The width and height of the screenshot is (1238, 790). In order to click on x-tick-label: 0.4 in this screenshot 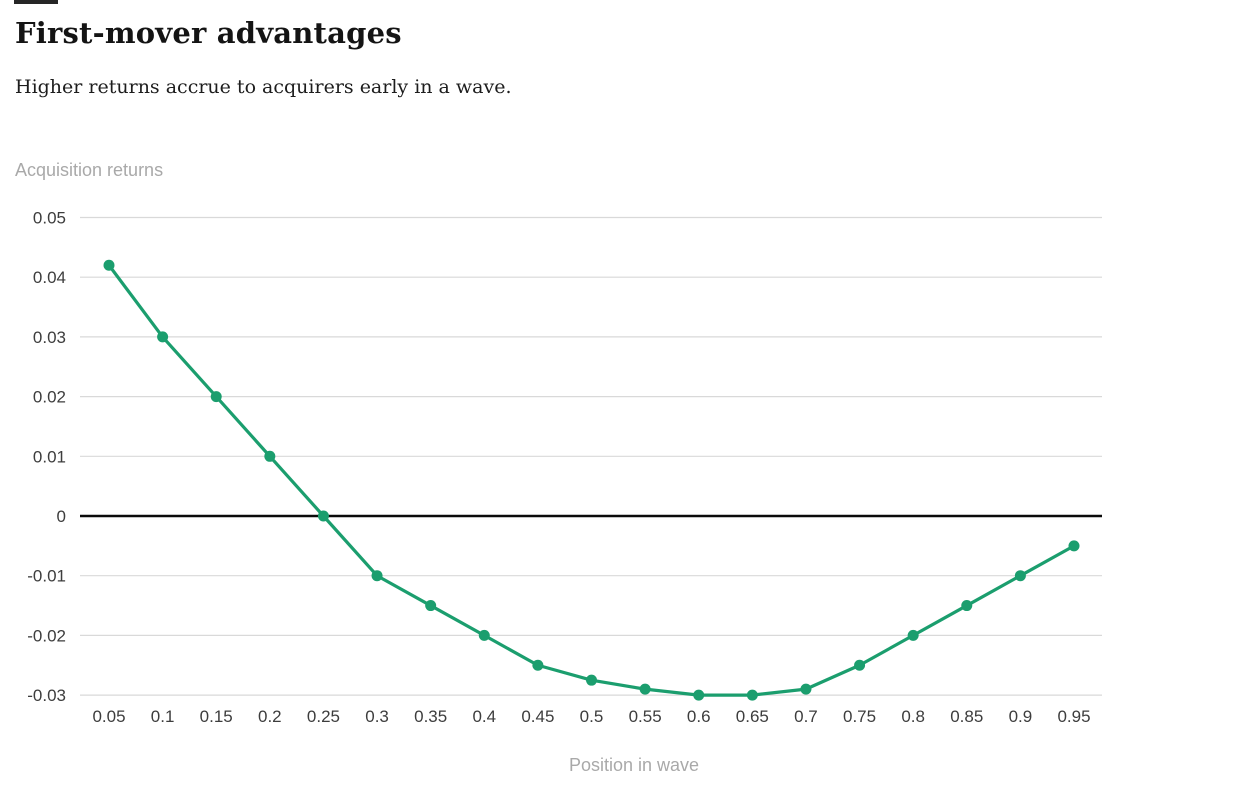, I will do `click(484, 716)`.